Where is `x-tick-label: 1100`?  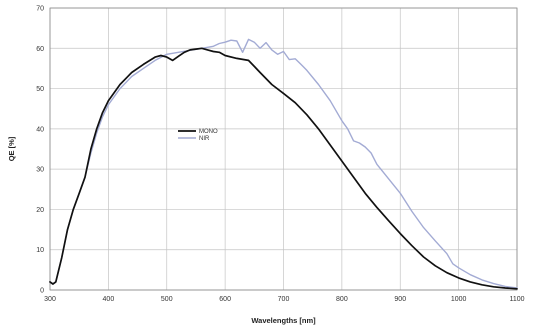 x-tick-label: 1100 is located at coordinates (516, 299).